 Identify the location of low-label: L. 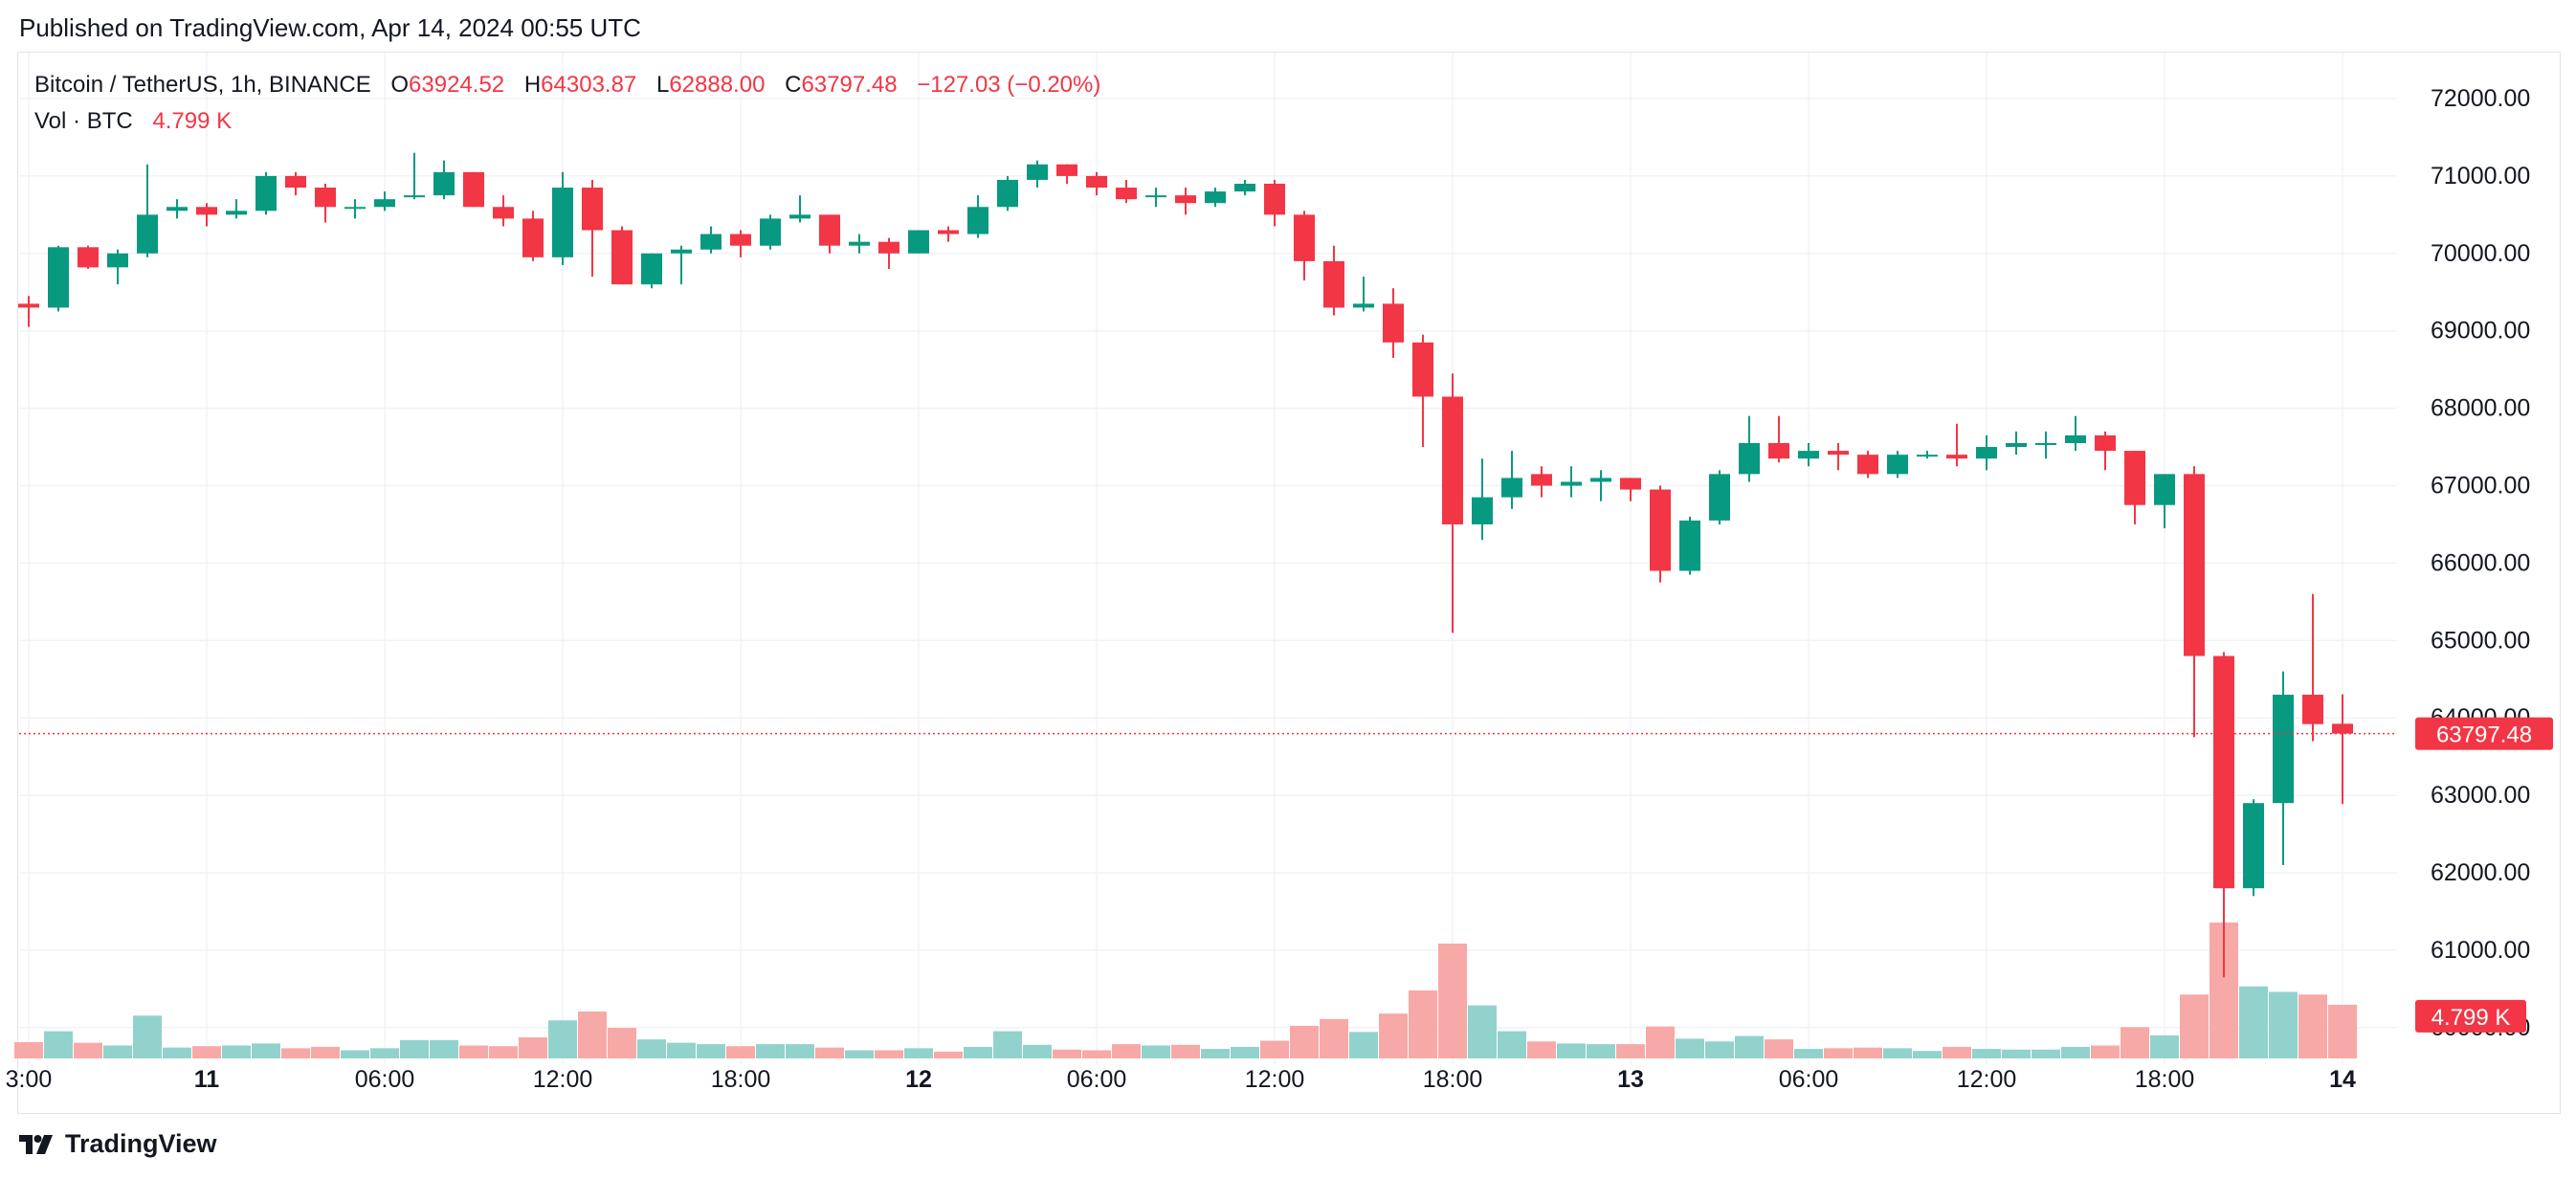
(662, 85).